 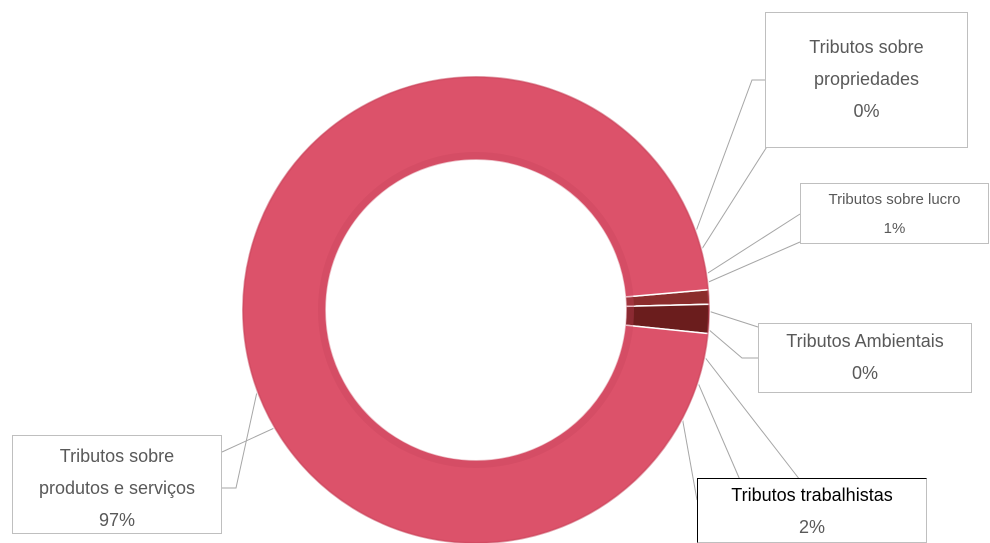 What do you see at coordinates (865, 358) in the screenshot?
I see `data-label: Tributos Ambientais 0%` at bounding box center [865, 358].